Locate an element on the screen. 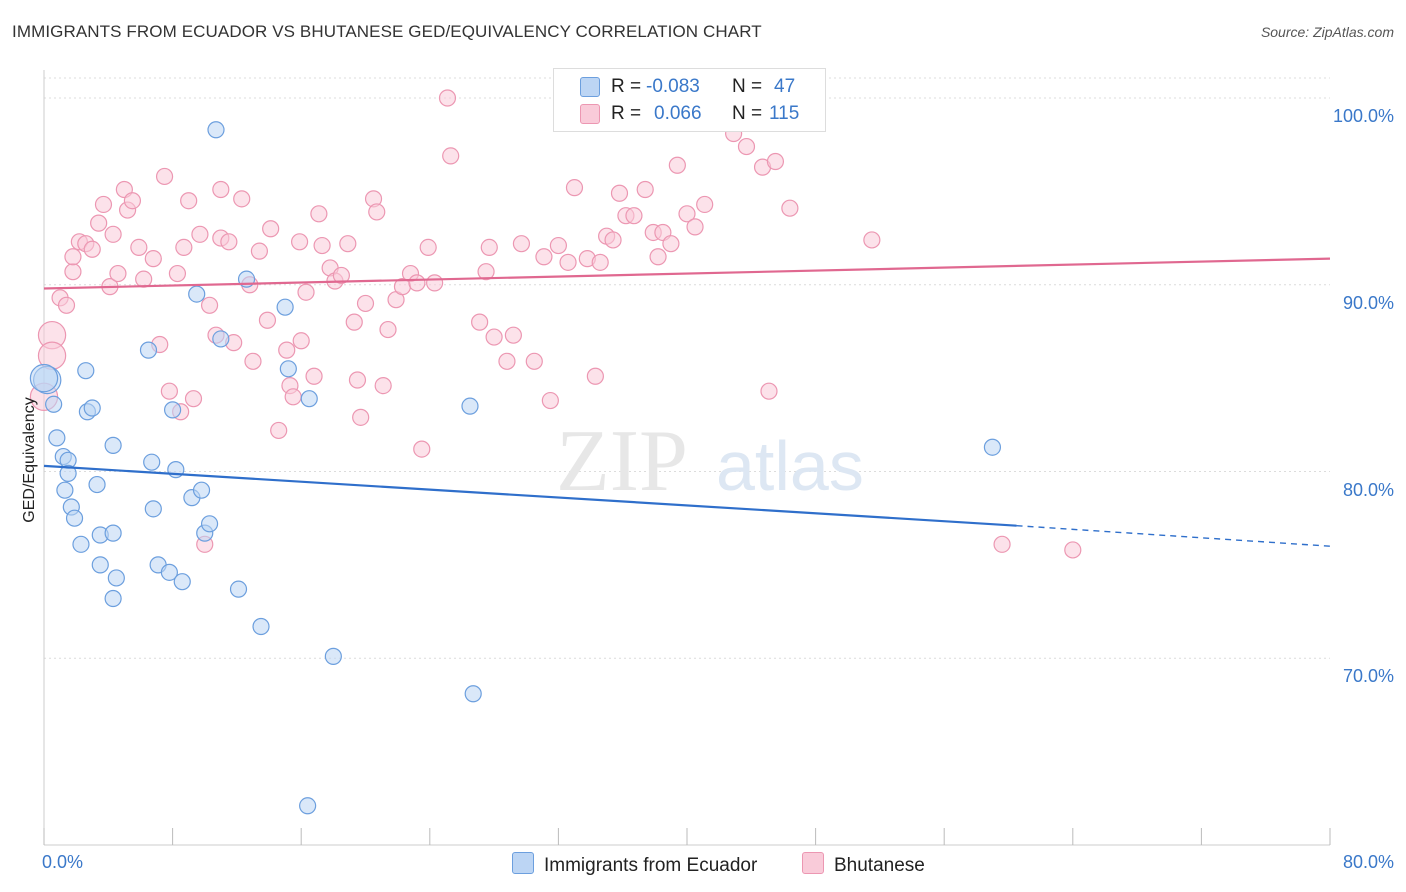 Image resolution: width=1406 pixels, height=892 pixels. y-tick-label: 70.0% is located at coordinates (1368, 676).